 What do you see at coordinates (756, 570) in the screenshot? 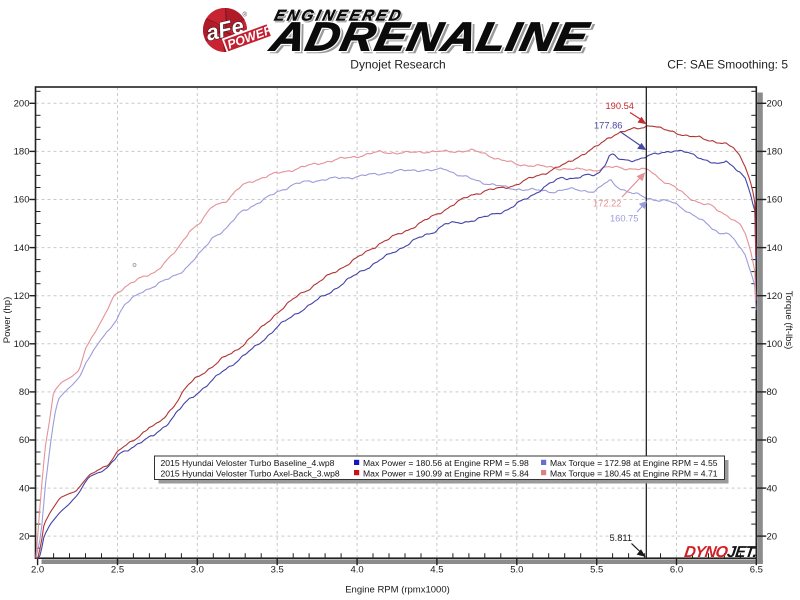
I see `svg-text: 6.5` at bounding box center [756, 570].